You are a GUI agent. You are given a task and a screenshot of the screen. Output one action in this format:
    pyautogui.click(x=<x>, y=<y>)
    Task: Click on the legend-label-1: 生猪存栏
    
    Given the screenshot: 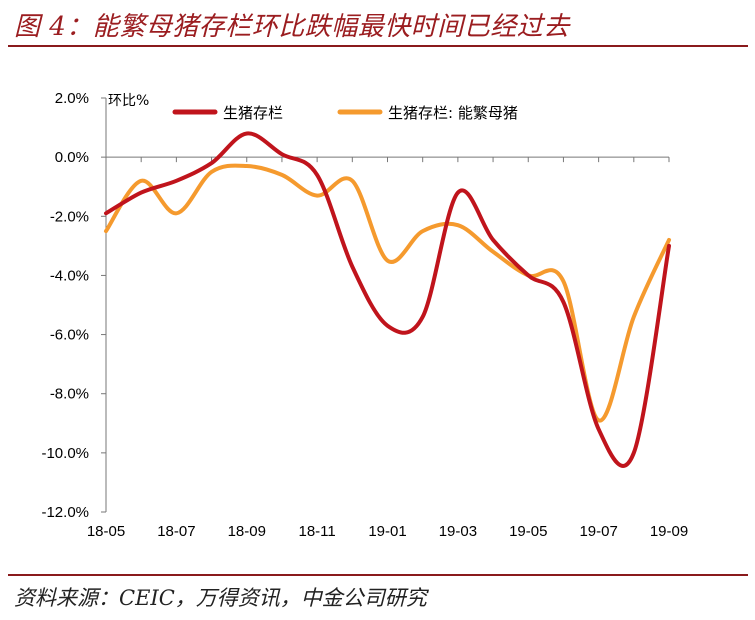 What is the action you would take?
    pyautogui.click(x=253, y=113)
    